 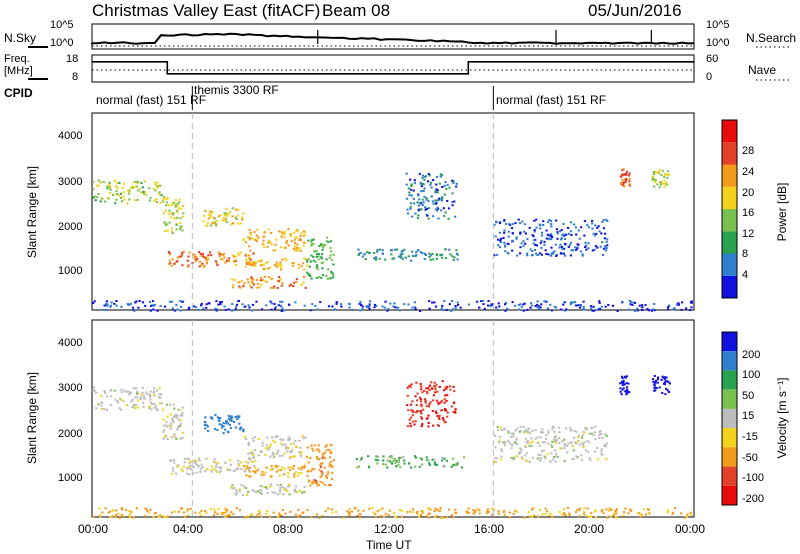 What do you see at coordinates (489, 529) in the screenshot?
I see `xtick-16: 16:00` at bounding box center [489, 529].